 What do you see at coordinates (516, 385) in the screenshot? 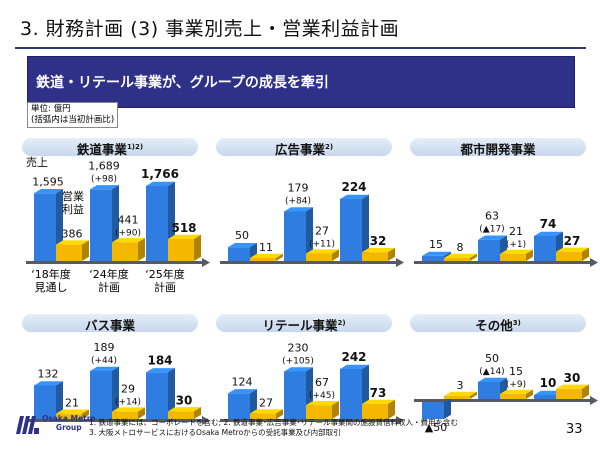
I see `op-diff-label: (+9)` at bounding box center [516, 385].